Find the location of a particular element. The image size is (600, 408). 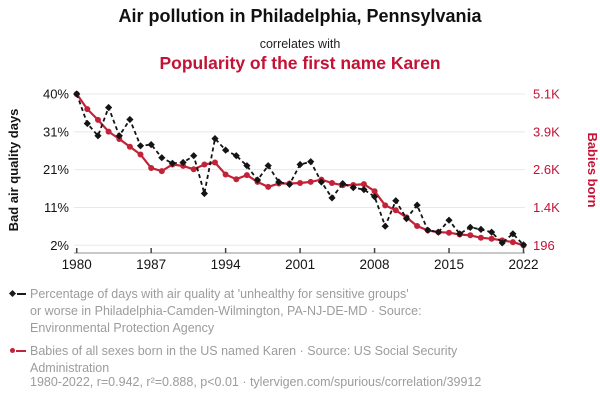

left-axis-tick-label: 2% is located at coordinates (59, 245).